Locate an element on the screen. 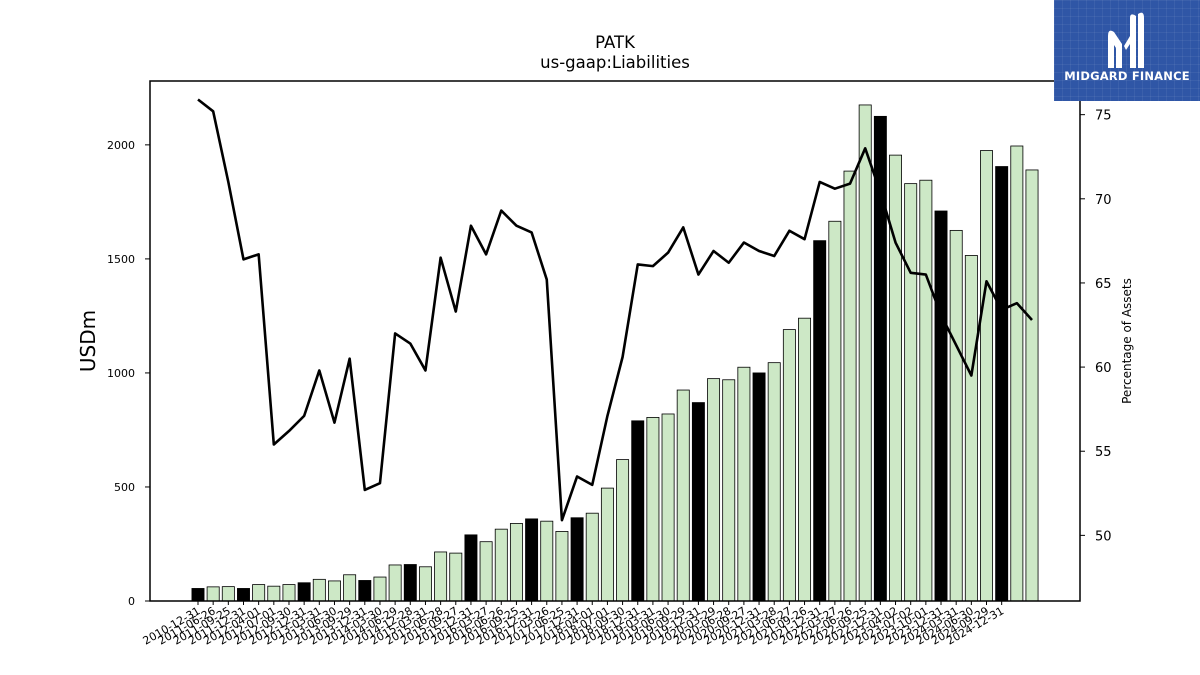 The width and height of the screenshot is (1200, 675). chart-subtitle: us-gaap:Liabilities is located at coordinates (615, 62).